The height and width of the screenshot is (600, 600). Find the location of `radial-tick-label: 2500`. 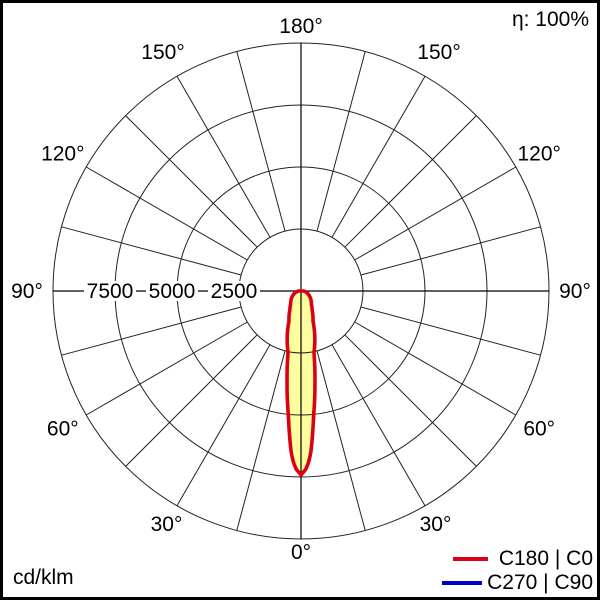

radial-tick-label: 2500 is located at coordinates (234, 291).